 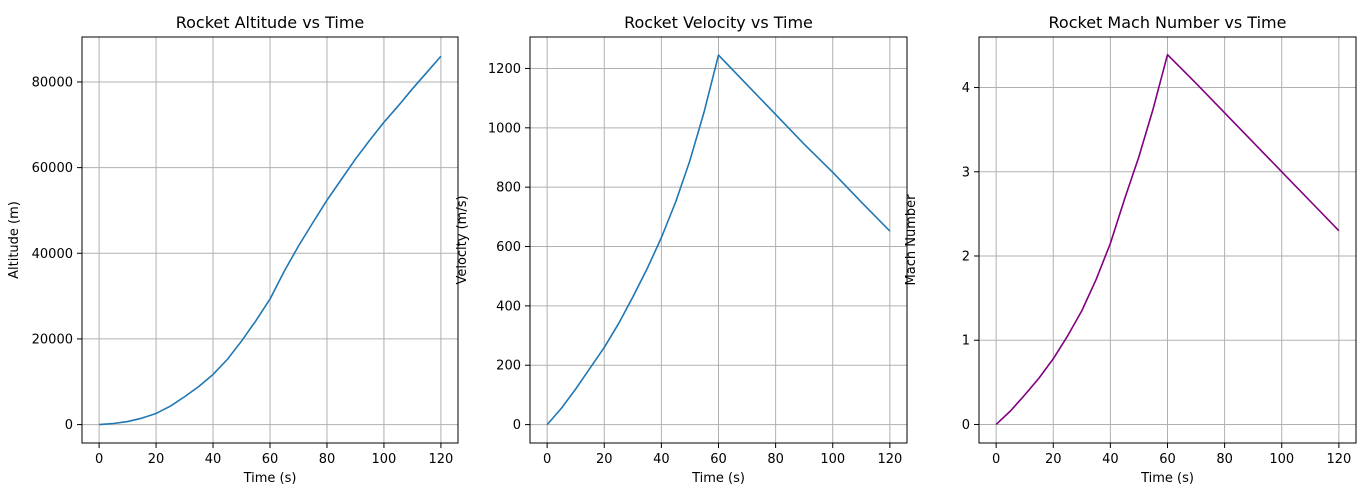 What do you see at coordinates (270, 478) in the screenshot?
I see `chart-0-xlabel: Time (s)` at bounding box center [270, 478].